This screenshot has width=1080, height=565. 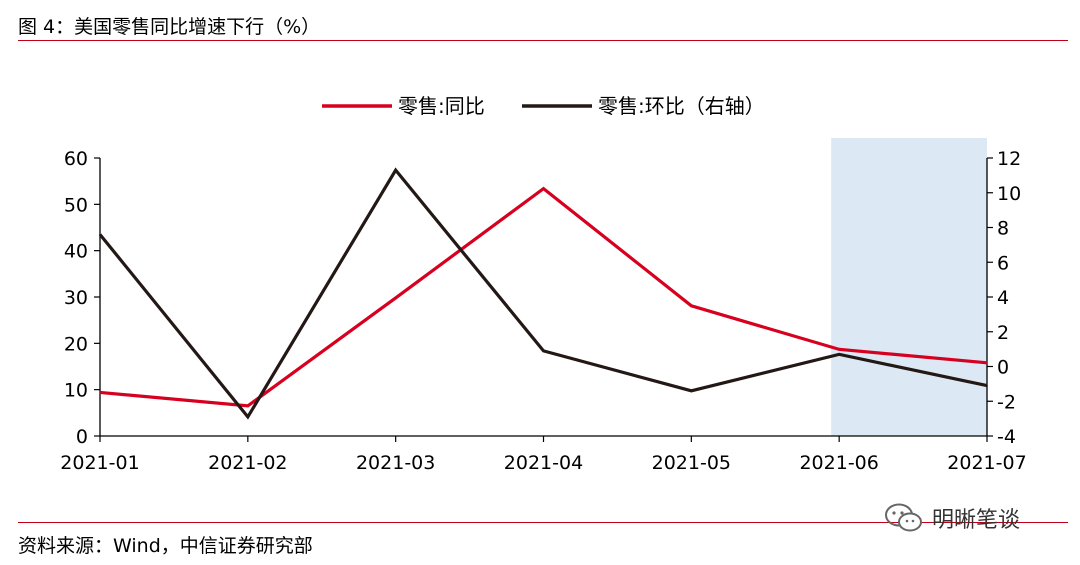 I want to click on x-tick-label: 2021-02, so click(x=247, y=463).